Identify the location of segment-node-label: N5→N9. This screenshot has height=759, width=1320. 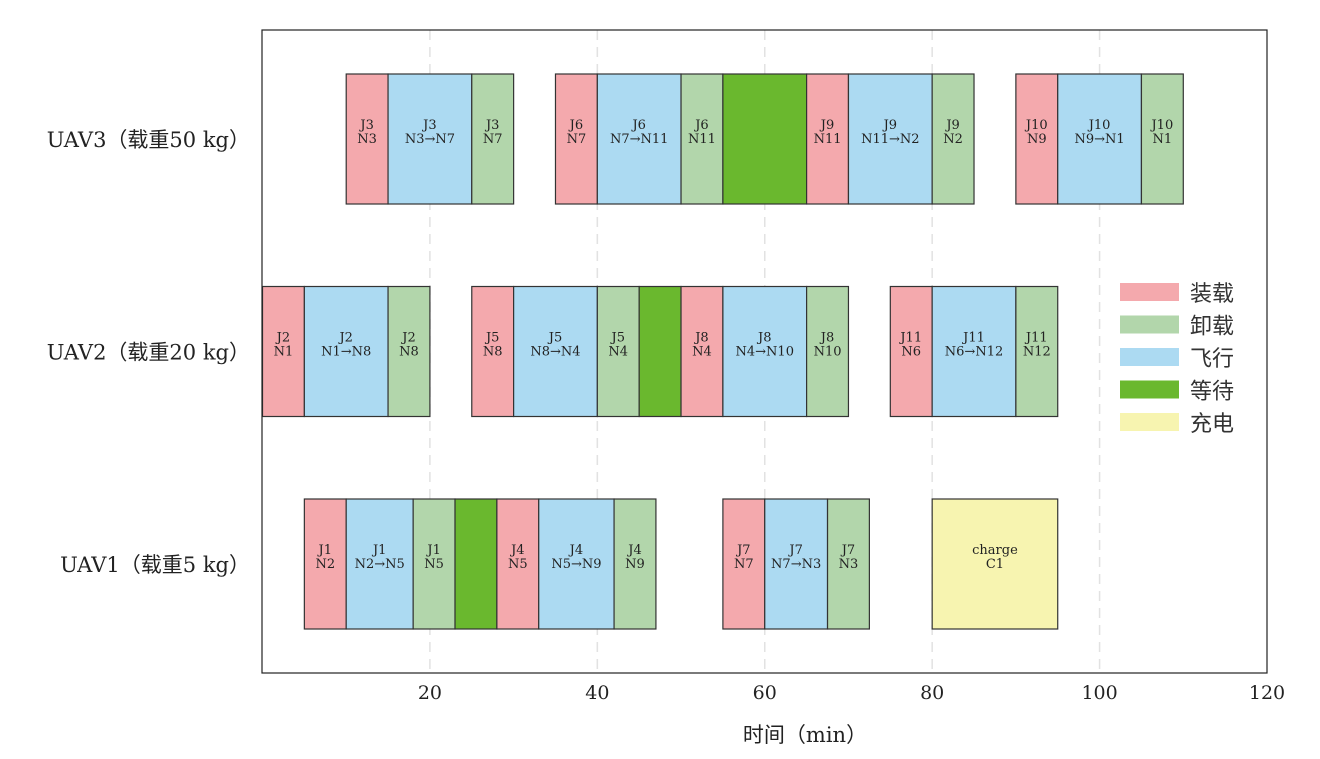
(576, 564).